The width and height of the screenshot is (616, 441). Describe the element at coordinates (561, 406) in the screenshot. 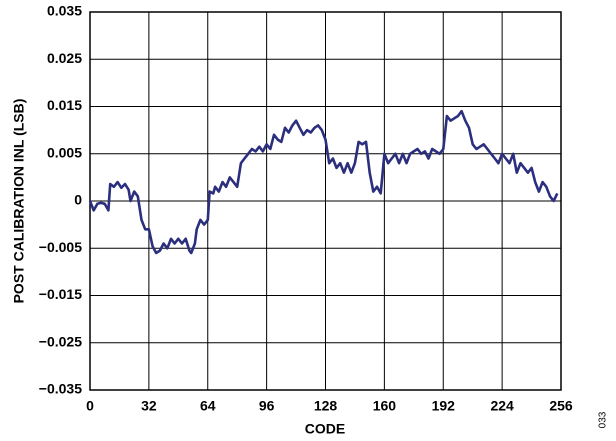

I see `x-tick-label: 256` at that location.